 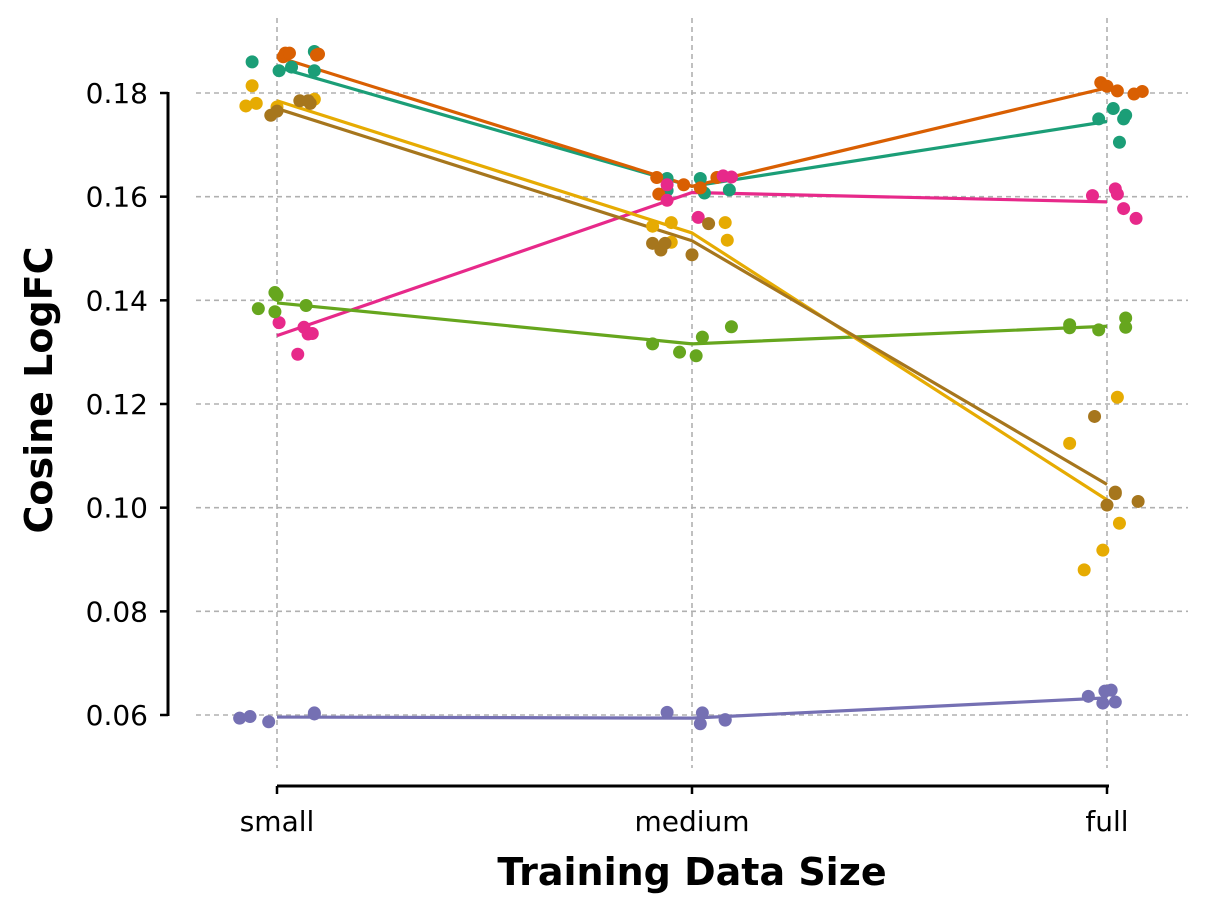 I want to click on y-tick-label: 0.06, so click(x=117, y=715).